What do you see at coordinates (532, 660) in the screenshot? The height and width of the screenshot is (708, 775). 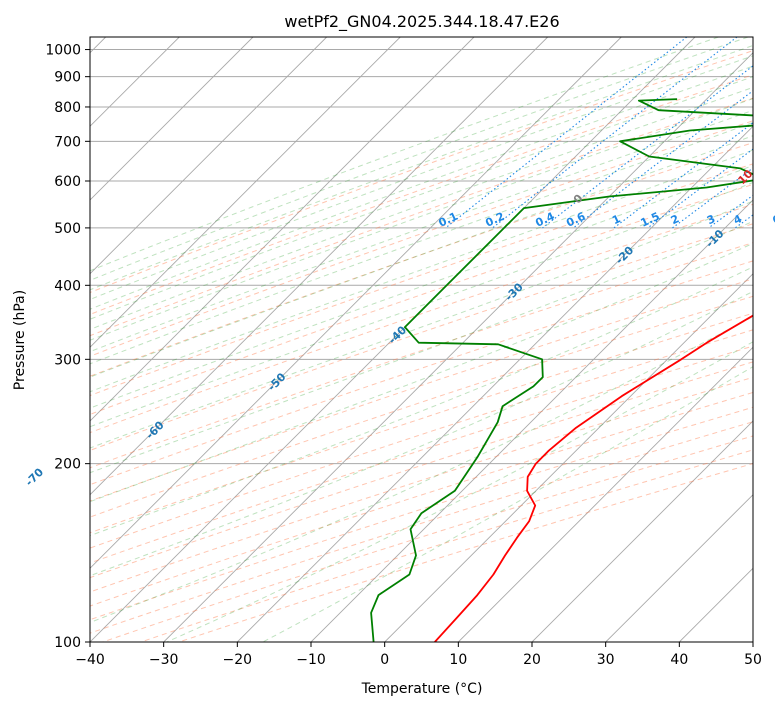 I see `x-tick-label: 20` at bounding box center [532, 660].